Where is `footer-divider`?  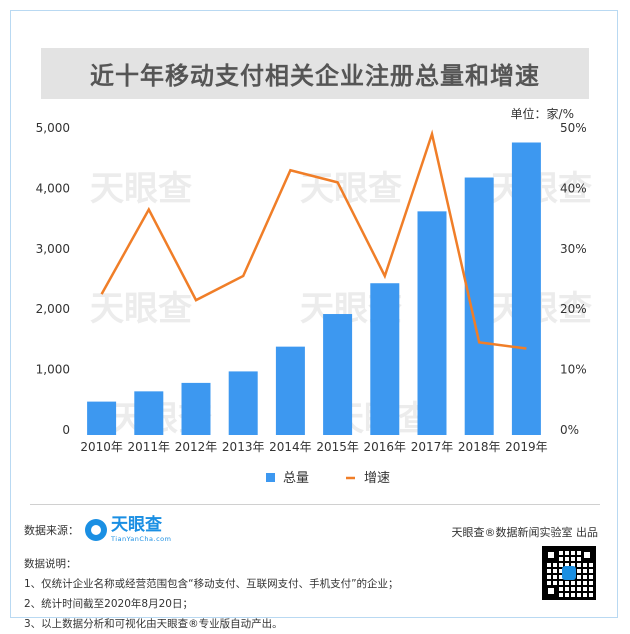 footer-divider is located at coordinates (315, 504).